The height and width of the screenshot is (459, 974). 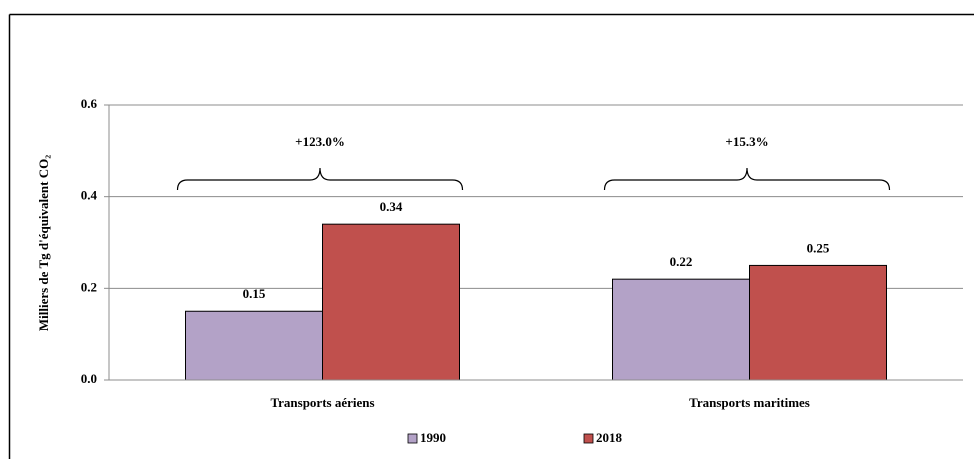 I want to click on legend-label: 1990, so click(x=433, y=437).